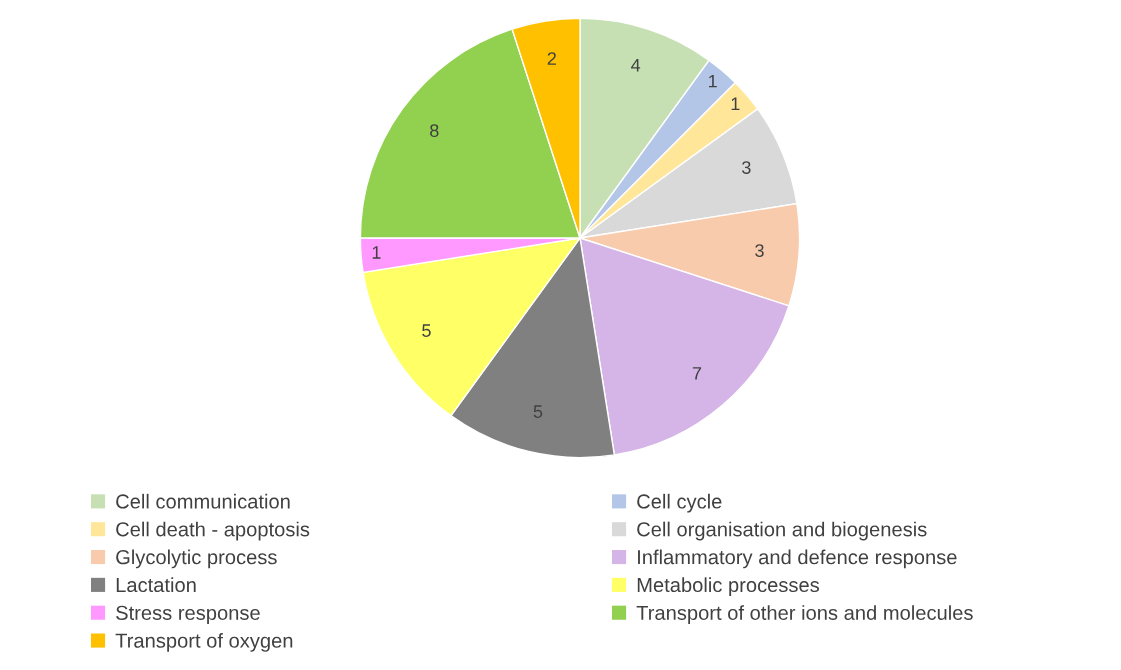  I want to click on legend-label: Metabolic processes, so click(728, 587).